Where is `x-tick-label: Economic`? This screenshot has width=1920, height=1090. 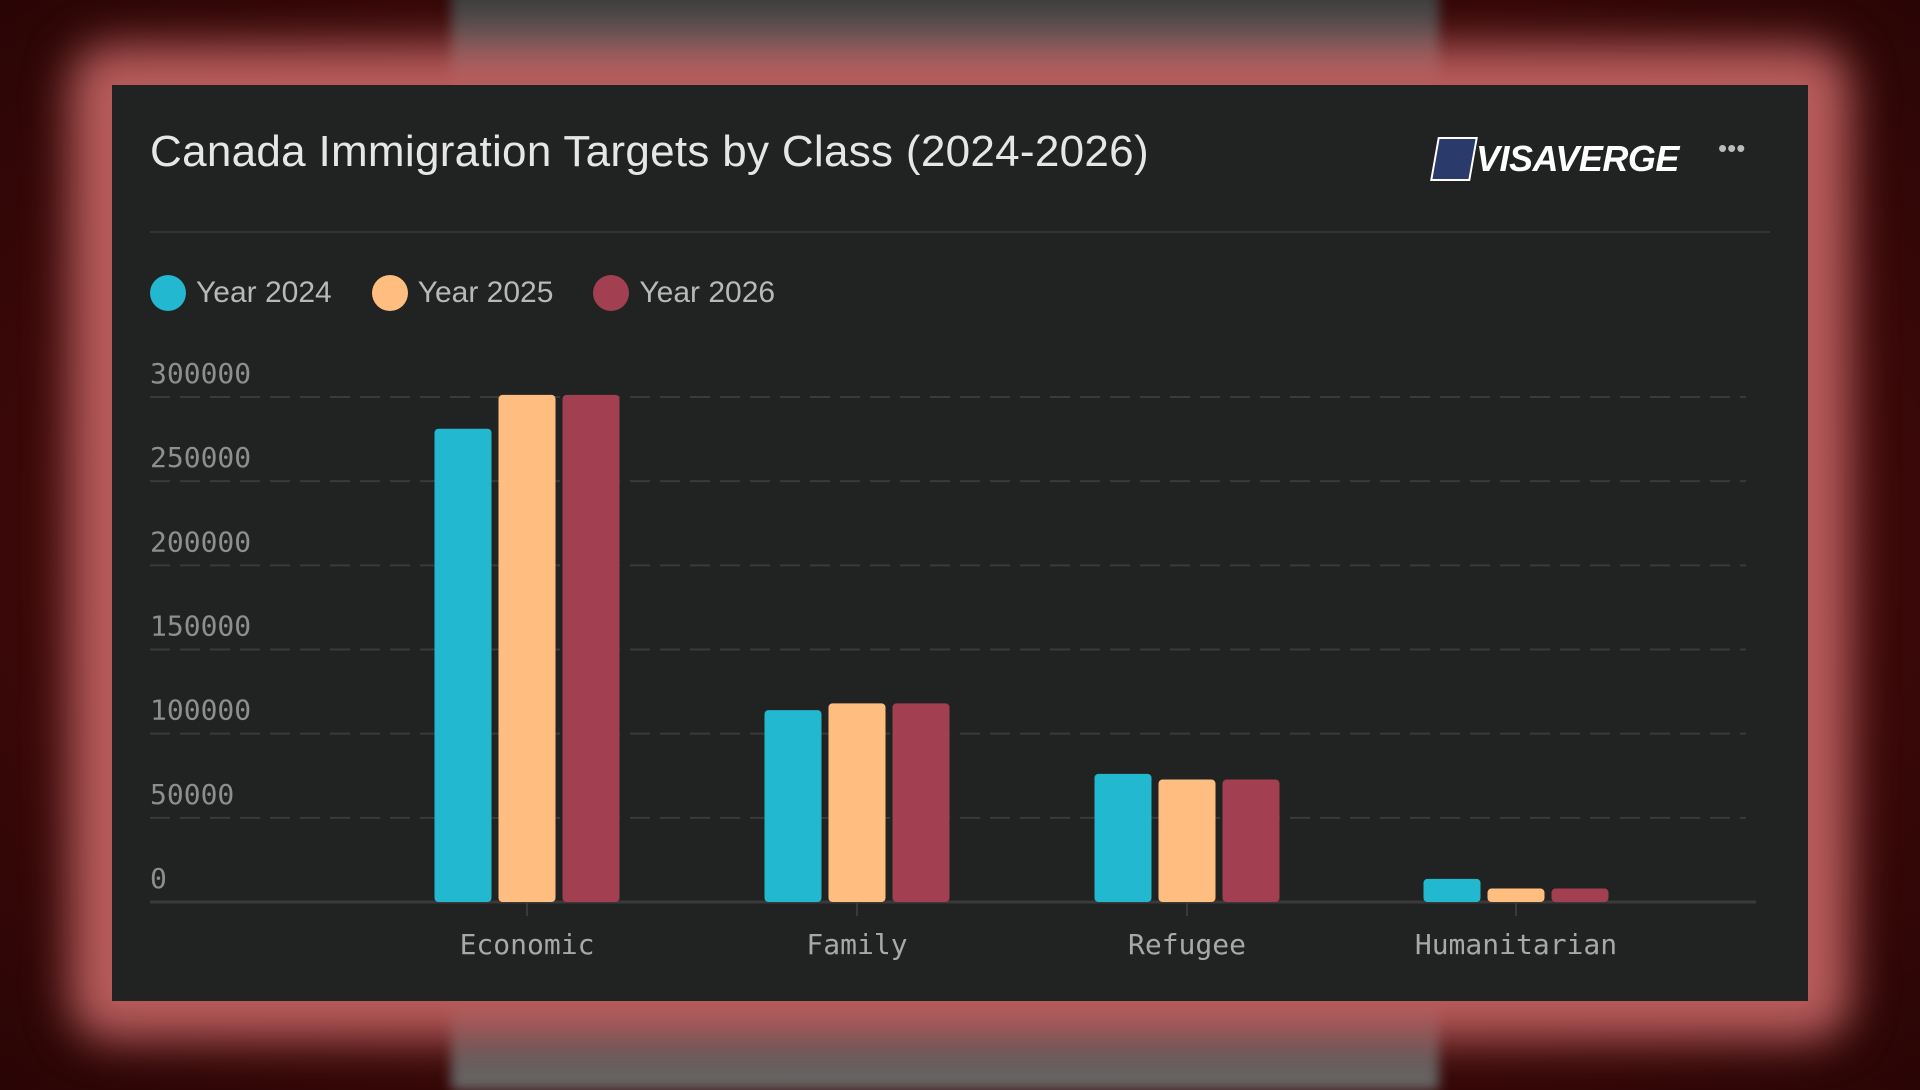
x-tick-label: Economic is located at coordinates (527, 944).